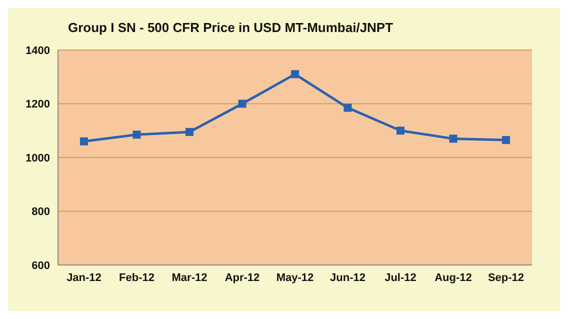 The height and width of the screenshot is (319, 568). I want to click on x-tick-label: Aug-12, so click(453, 278).